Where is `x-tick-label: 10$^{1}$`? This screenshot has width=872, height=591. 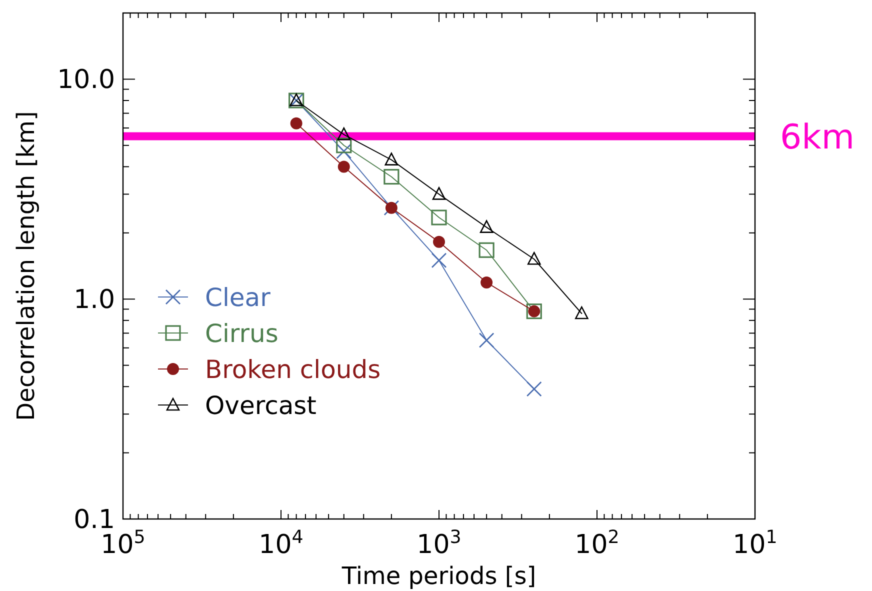
x-tick-label: 10$^{1}$ is located at coordinates (755, 543).